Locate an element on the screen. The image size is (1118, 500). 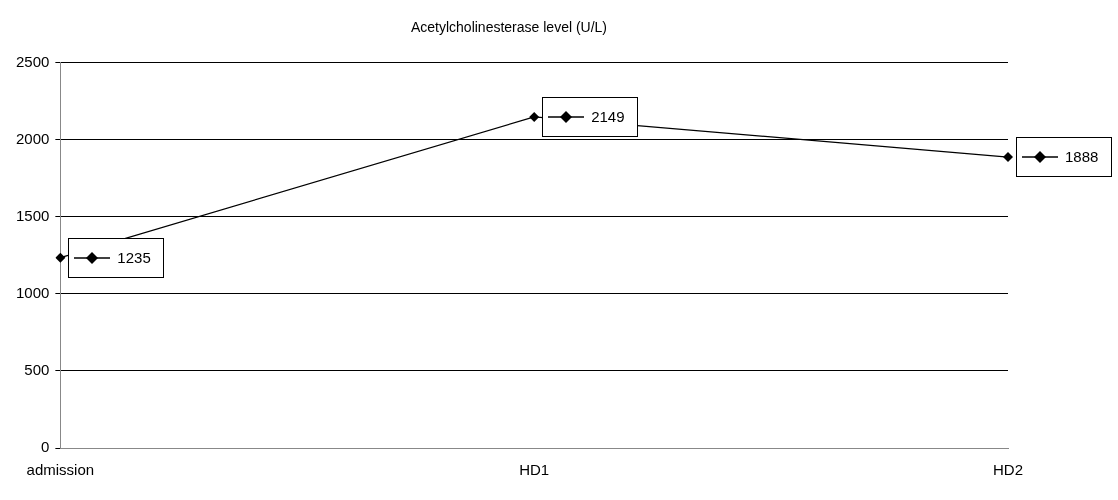
y-tick-label: 500 is located at coordinates (37, 370).